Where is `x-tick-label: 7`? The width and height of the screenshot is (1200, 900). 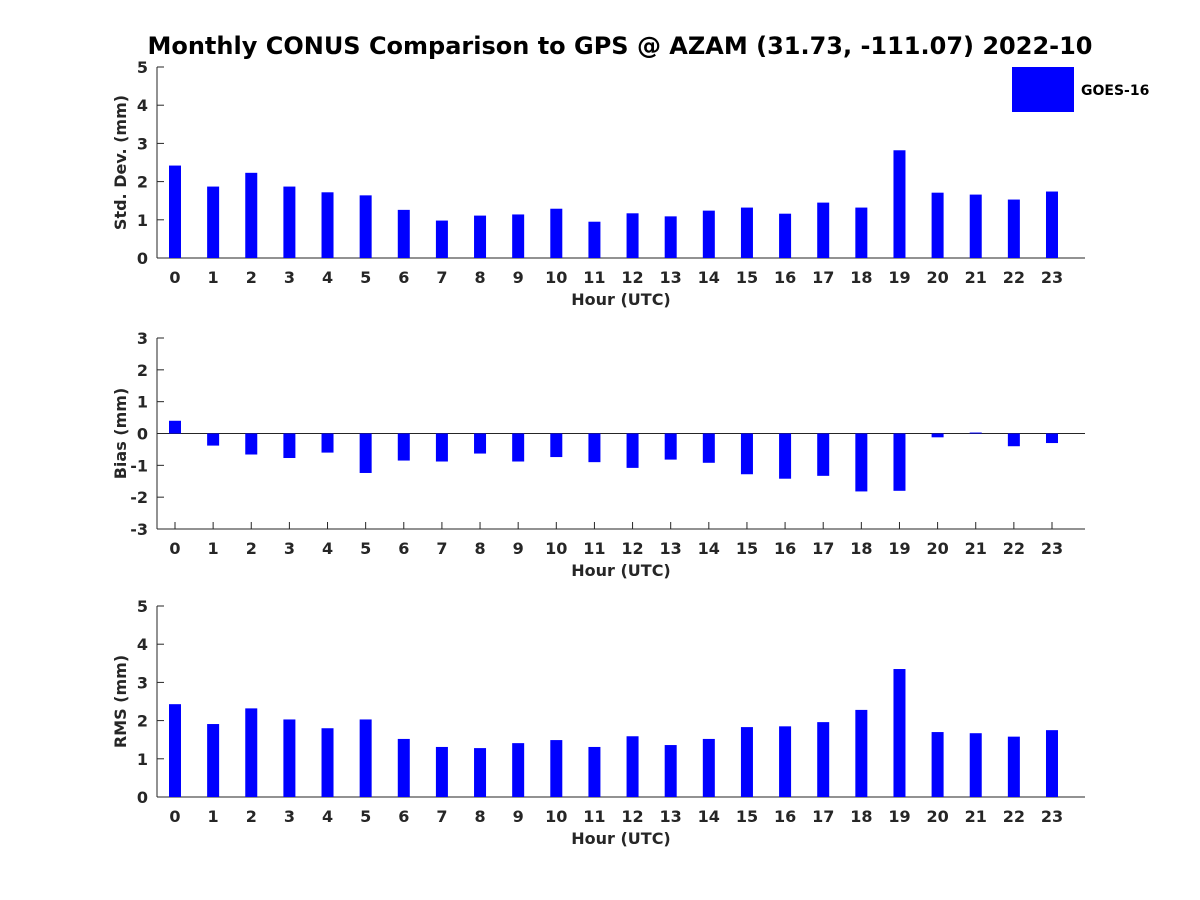
x-tick-label: 7 is located at coordinates (441, 548).